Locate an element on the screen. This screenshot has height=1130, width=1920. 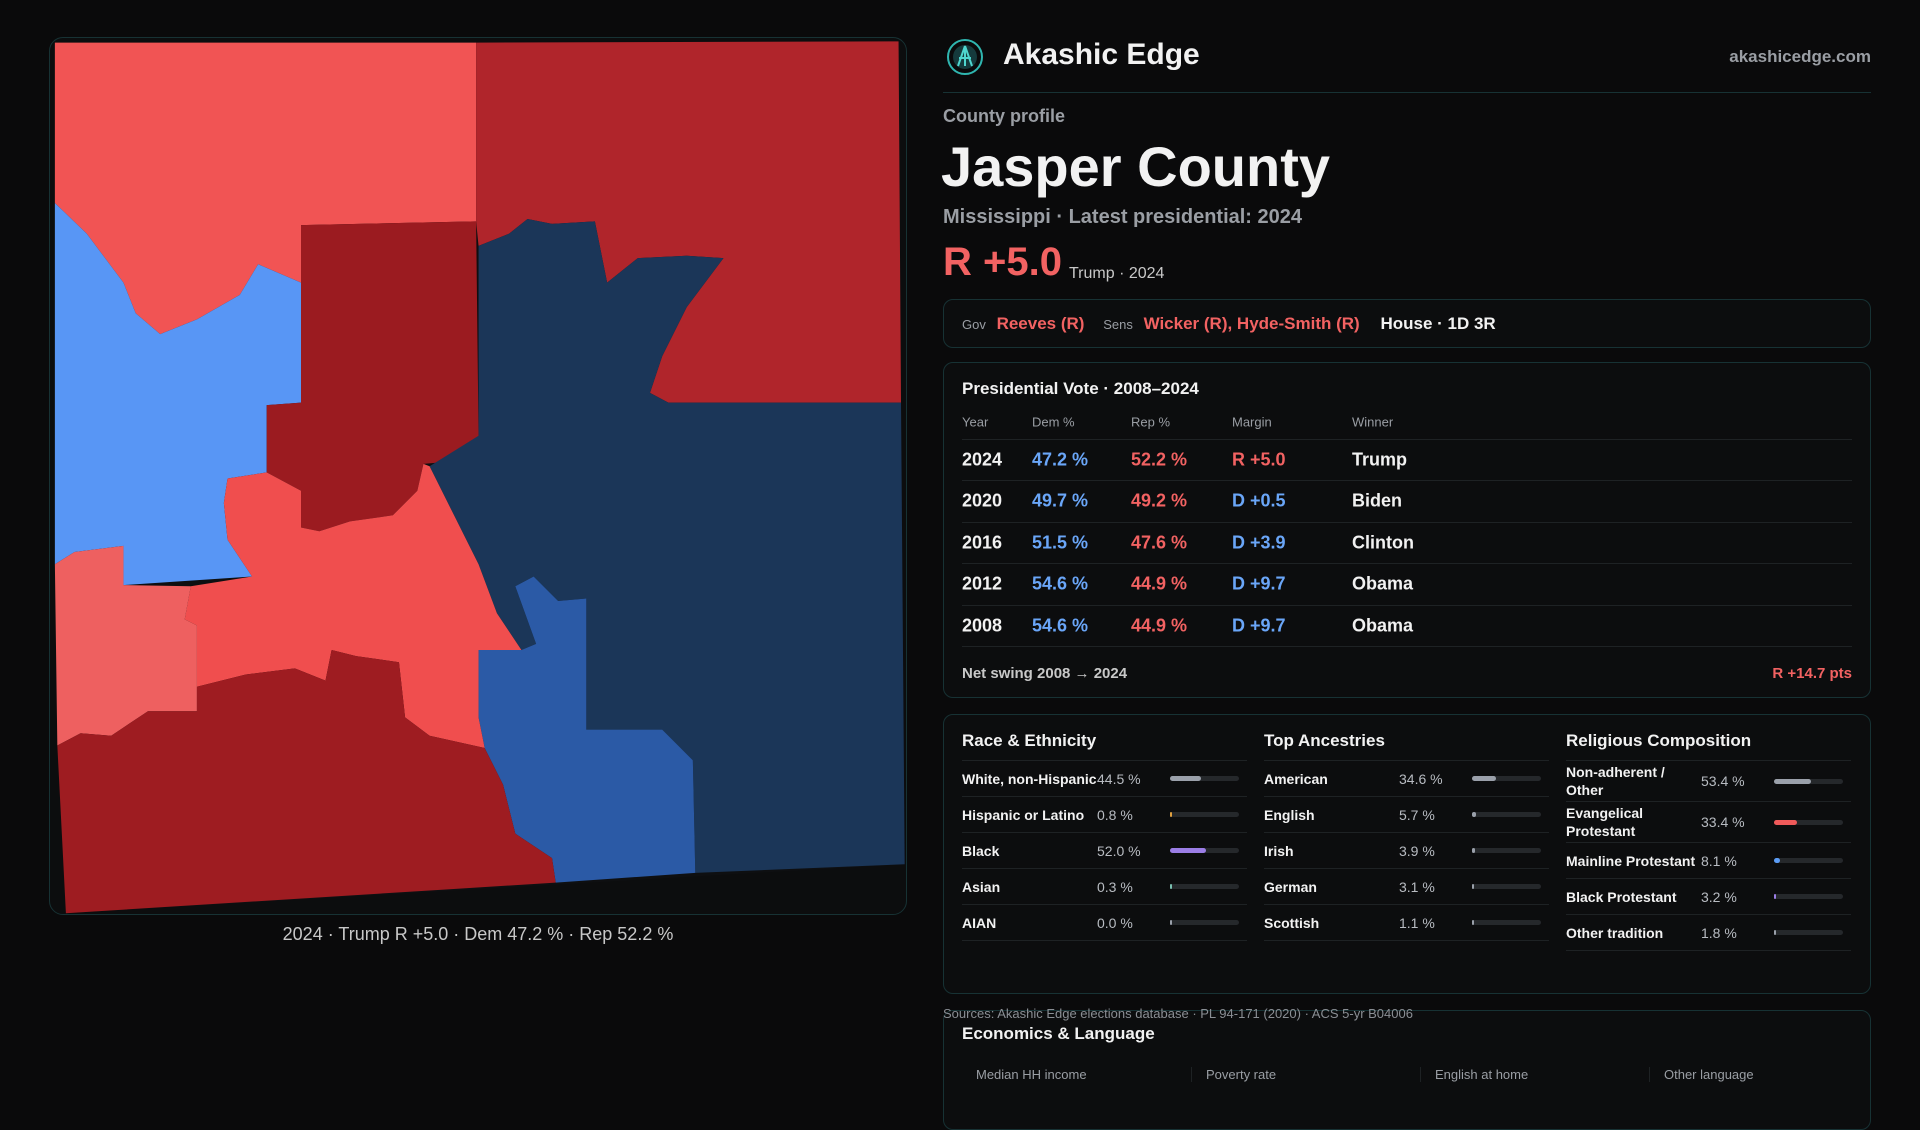
demo-value: 3.9 % is located at coordinates (1417, 850).